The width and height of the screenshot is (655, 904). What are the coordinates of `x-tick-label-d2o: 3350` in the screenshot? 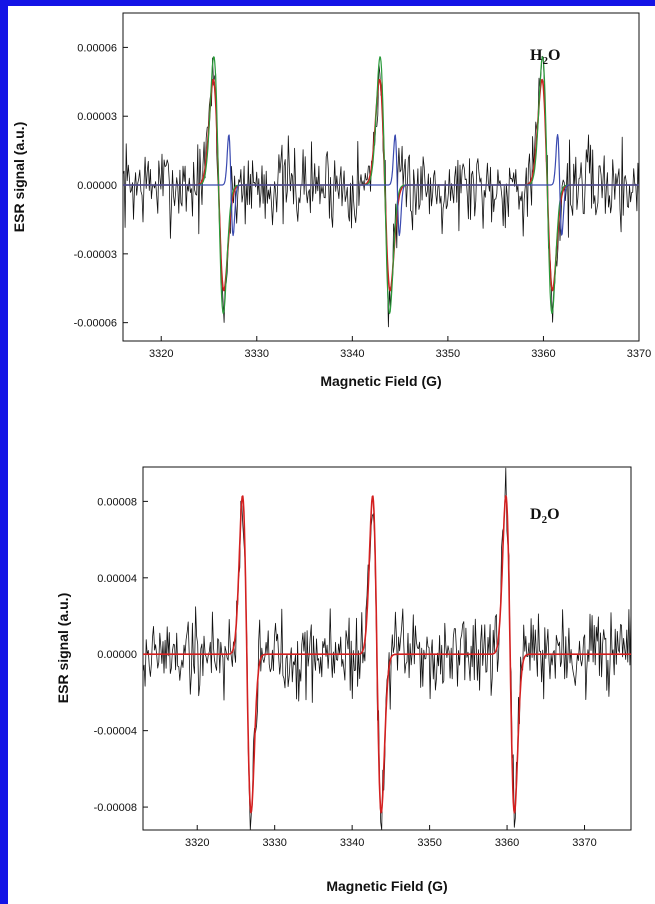 It's located at (429, 843).